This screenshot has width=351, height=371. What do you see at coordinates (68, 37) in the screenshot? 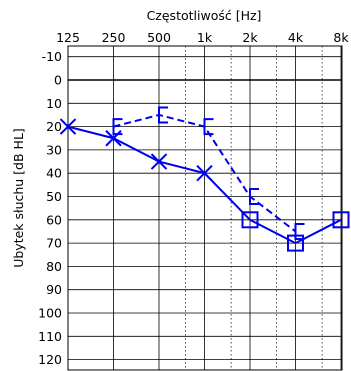
I see `x-tick-label: 125` at bounding box center [68, 37].